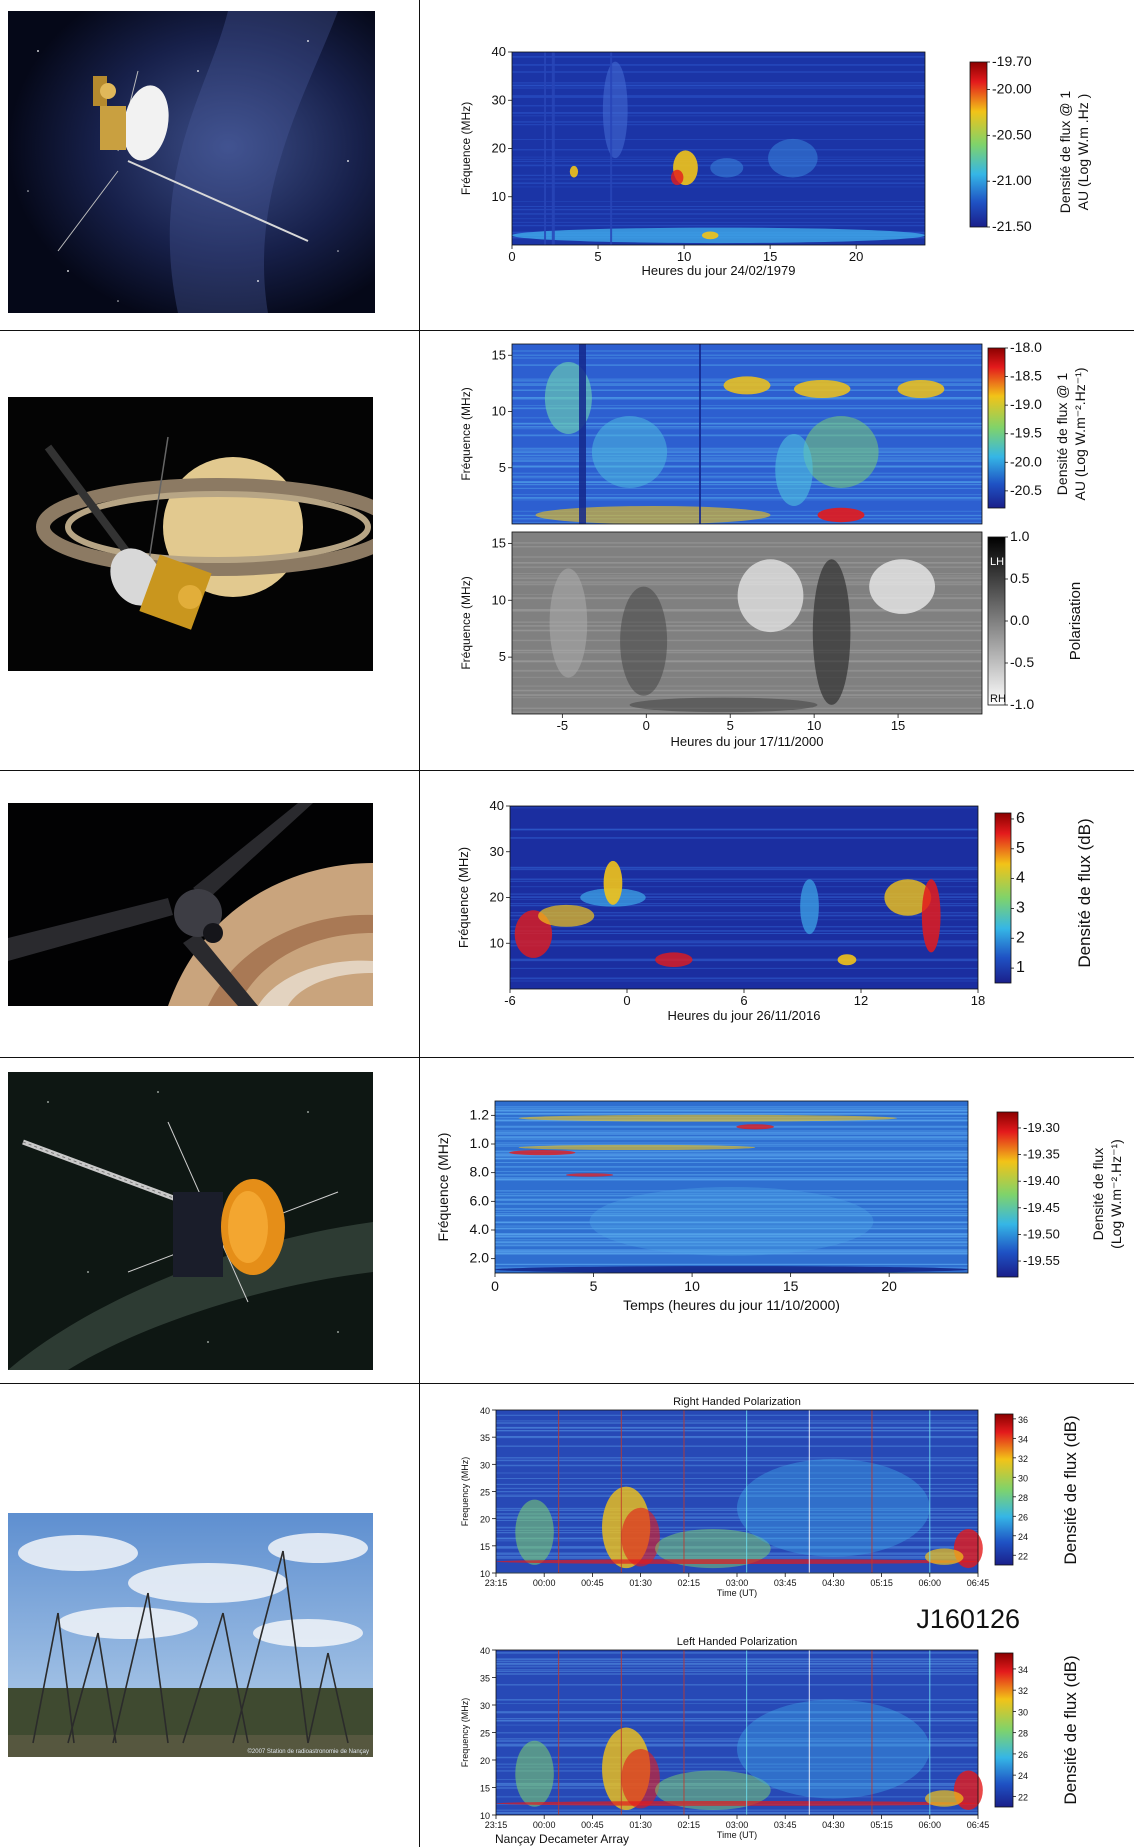  Describe the element at coordinates (881, 1825) in the screenshot. I see `x-tick-label: 05:15` at that location.